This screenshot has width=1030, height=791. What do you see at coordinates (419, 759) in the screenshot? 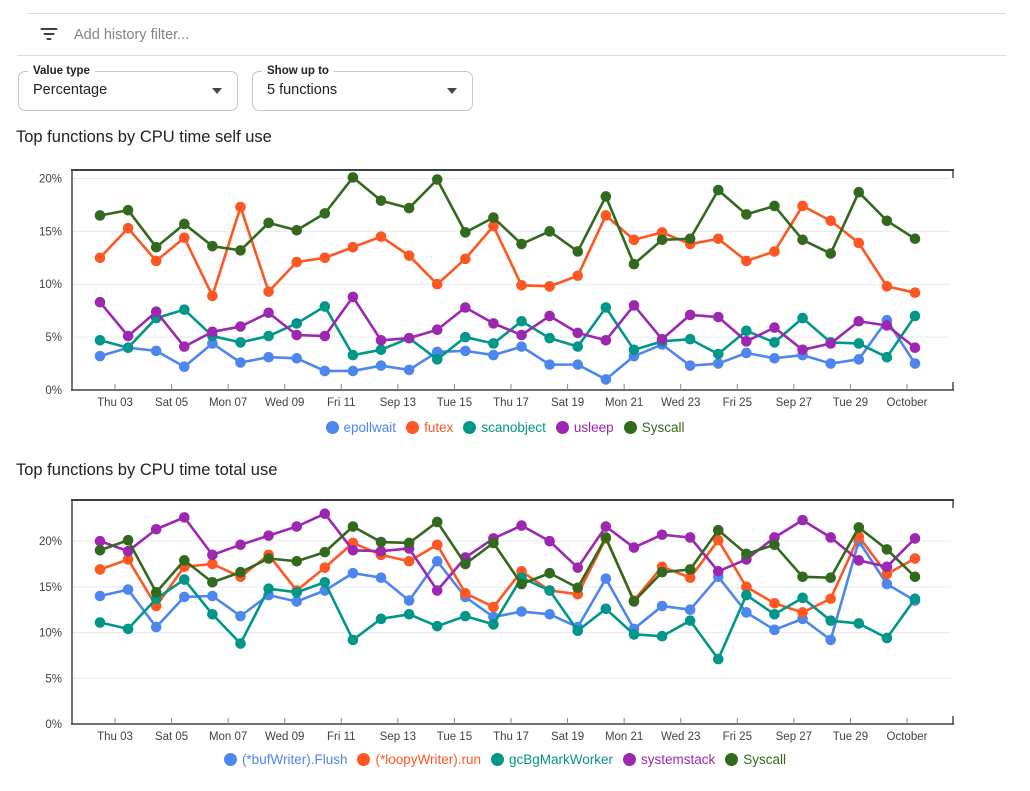
I see `legend-item: (*loopyWriter).run` at bounding box center [419, 759].